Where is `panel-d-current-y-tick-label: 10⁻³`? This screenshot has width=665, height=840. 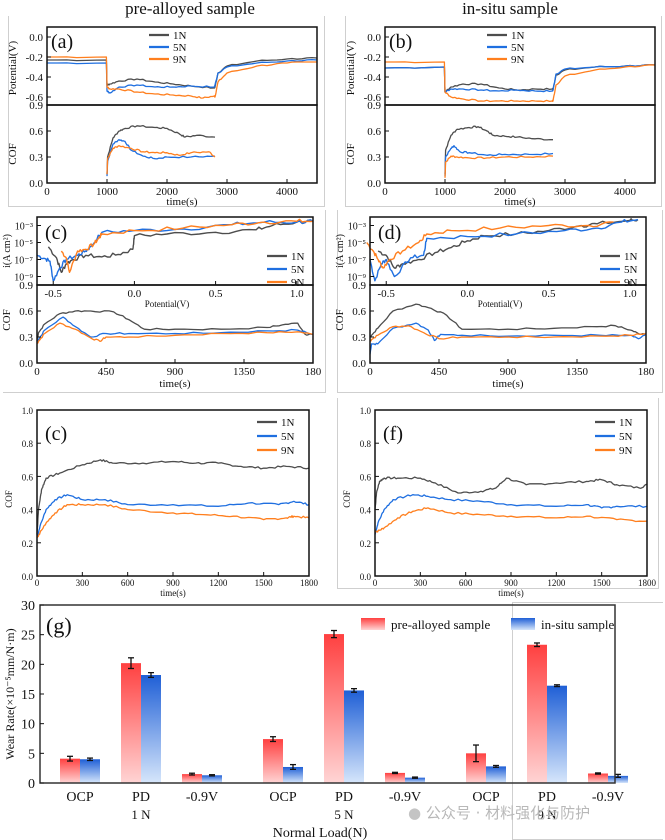
panel-d-current-y-tick-label: 10⁻³ is located at coordinates (357, 227).